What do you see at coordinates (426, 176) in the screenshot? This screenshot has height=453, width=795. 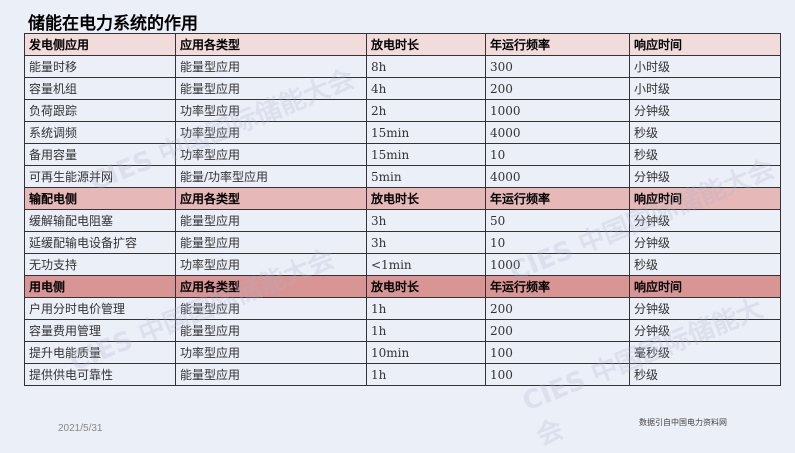 I see `table-cell: 5min` at bounding box center [426, 176].